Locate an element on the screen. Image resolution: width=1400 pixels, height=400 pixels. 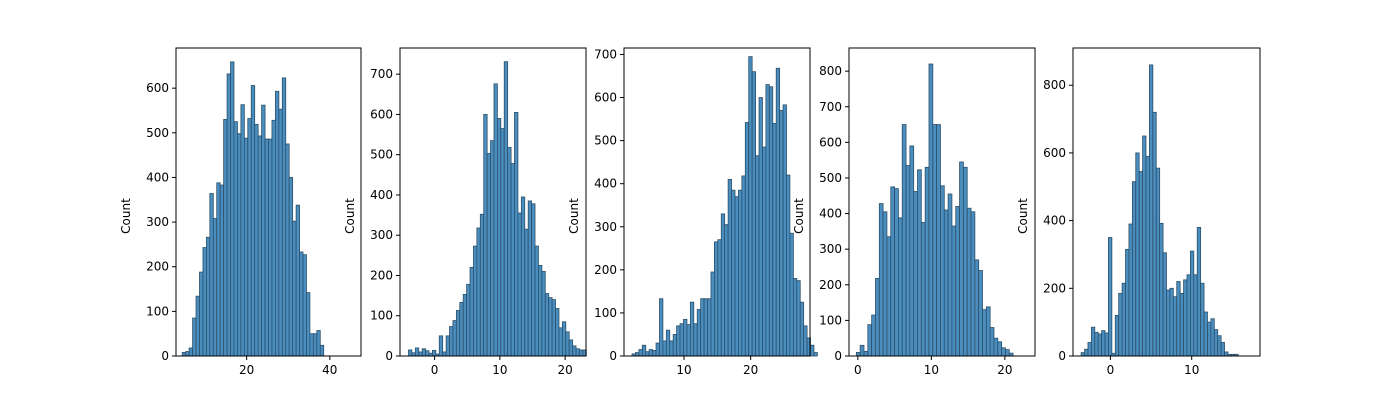
y-tick-label: 700 is located at coordinates (381, 74).